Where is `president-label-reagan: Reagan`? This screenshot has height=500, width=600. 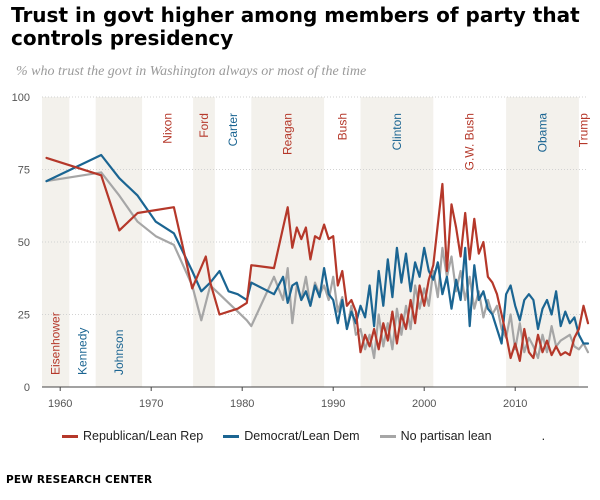
president-label-reagan: Reagan is located at coordinates (288, 134).